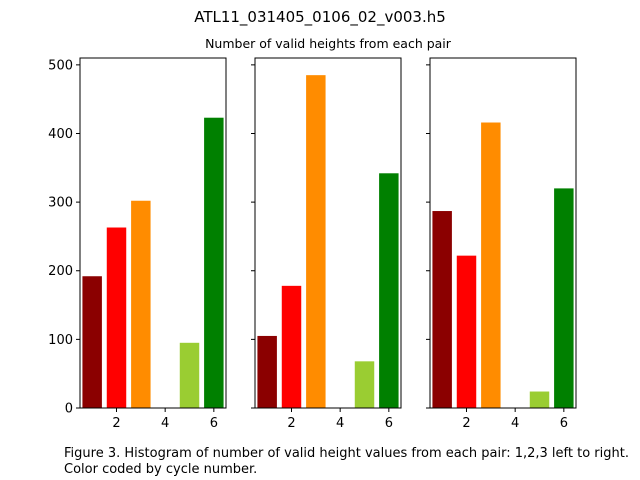 This screenshot has width=640, height=480. Describe the element at coordinates (60, 340) in the screenshot. I see `y-tick-label: 100` at that location.